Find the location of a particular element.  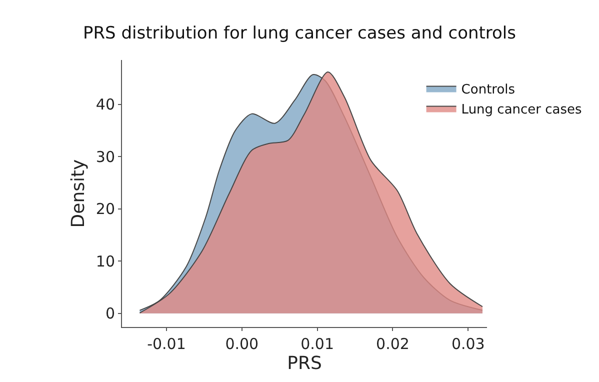

legend-label: Lung cancer cases is located at coordinates (521, 110).